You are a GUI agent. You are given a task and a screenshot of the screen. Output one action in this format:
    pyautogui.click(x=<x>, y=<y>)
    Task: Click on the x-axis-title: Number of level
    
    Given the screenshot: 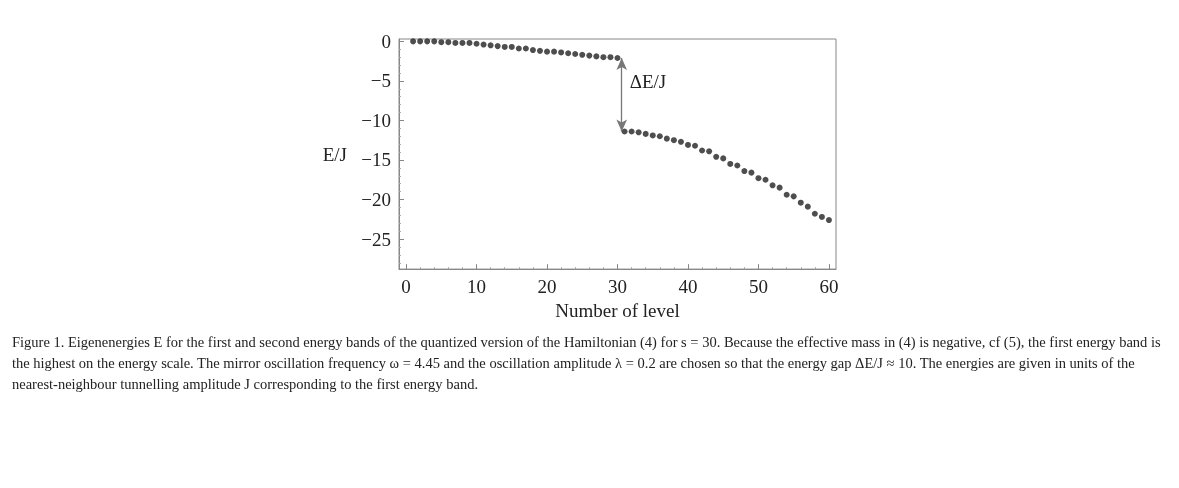 What is the action you would take?
    pyautogui.click(x=617, y=310)
    